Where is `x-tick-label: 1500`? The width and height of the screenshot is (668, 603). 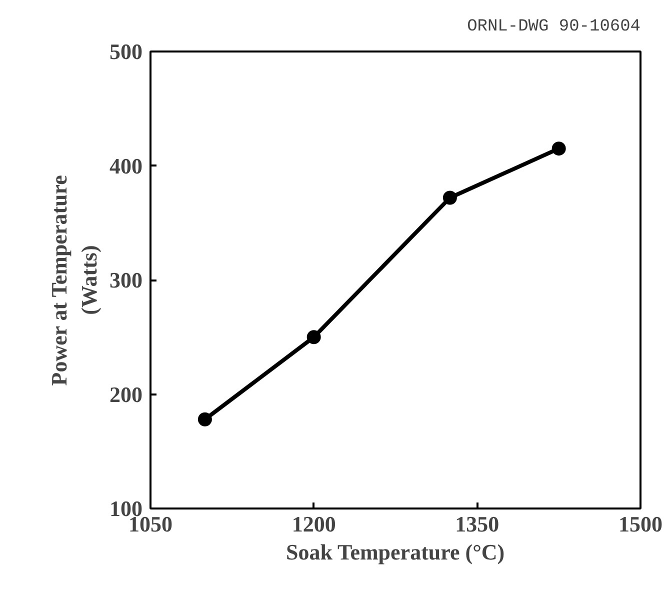
x-tick-label: 1500 is located at coordinates (640, 524).